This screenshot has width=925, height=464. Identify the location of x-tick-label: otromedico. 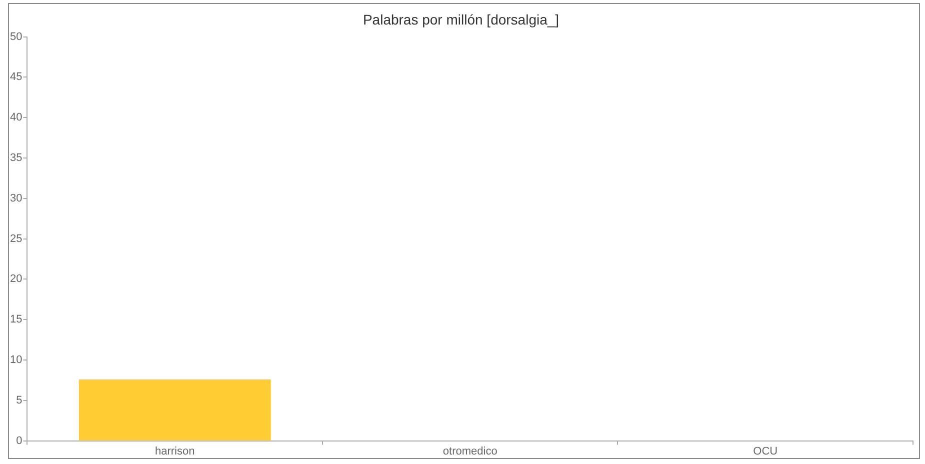
(470, 451).